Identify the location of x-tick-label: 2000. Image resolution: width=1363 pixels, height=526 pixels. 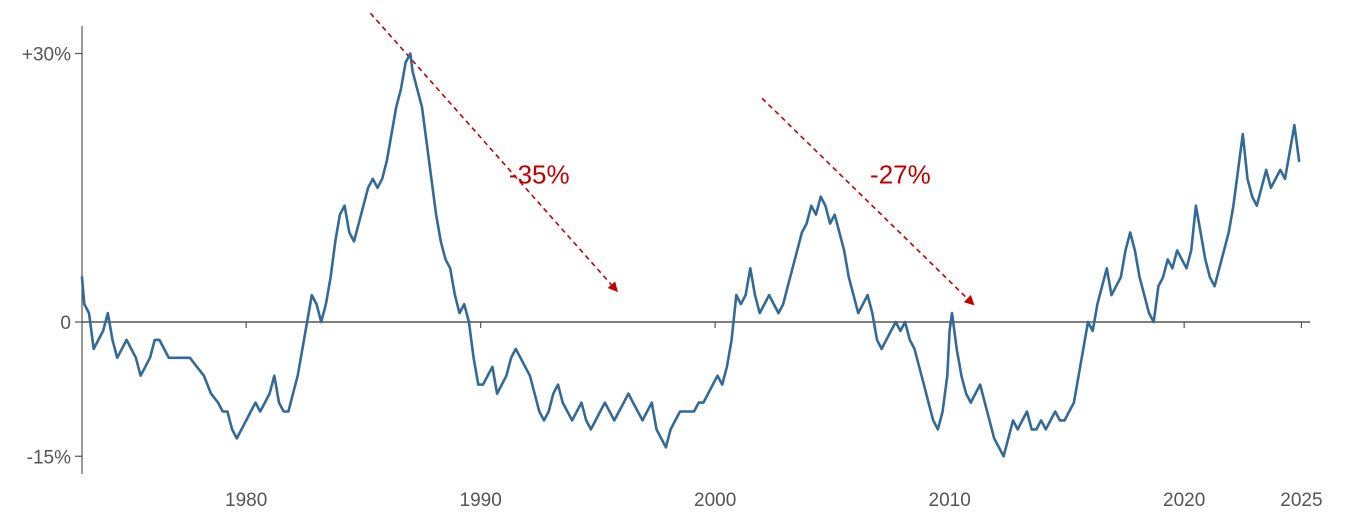
(715, 500).